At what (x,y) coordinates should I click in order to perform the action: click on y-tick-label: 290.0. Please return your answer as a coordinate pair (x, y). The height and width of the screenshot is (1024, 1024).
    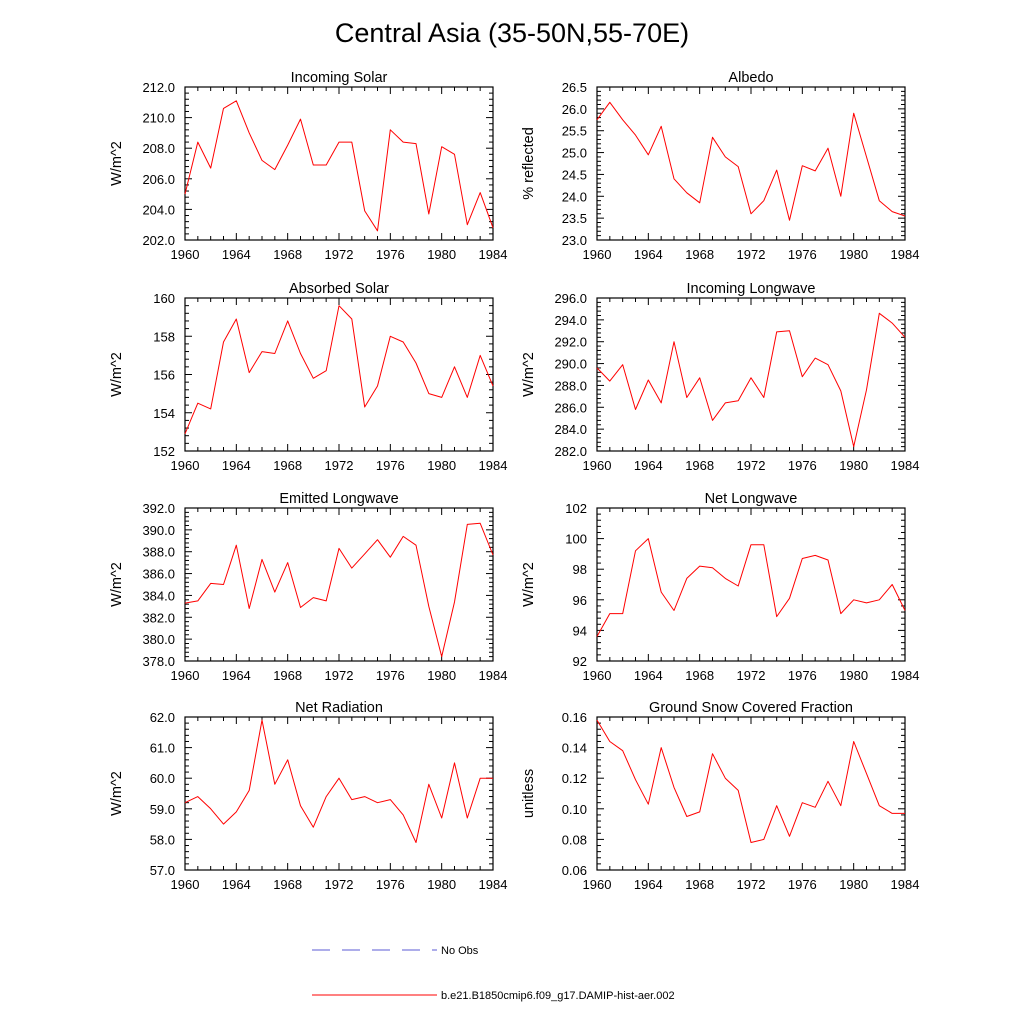
    Looking at the image, I should click on (570, 364).